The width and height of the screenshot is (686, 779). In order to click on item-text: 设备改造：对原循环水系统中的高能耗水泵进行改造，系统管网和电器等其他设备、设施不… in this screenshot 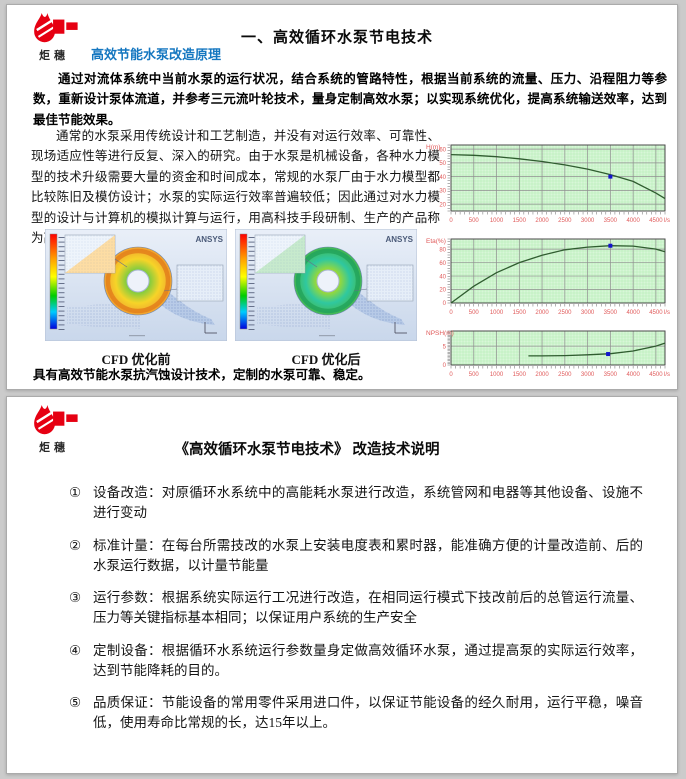, I will do `click(368, 503)`.